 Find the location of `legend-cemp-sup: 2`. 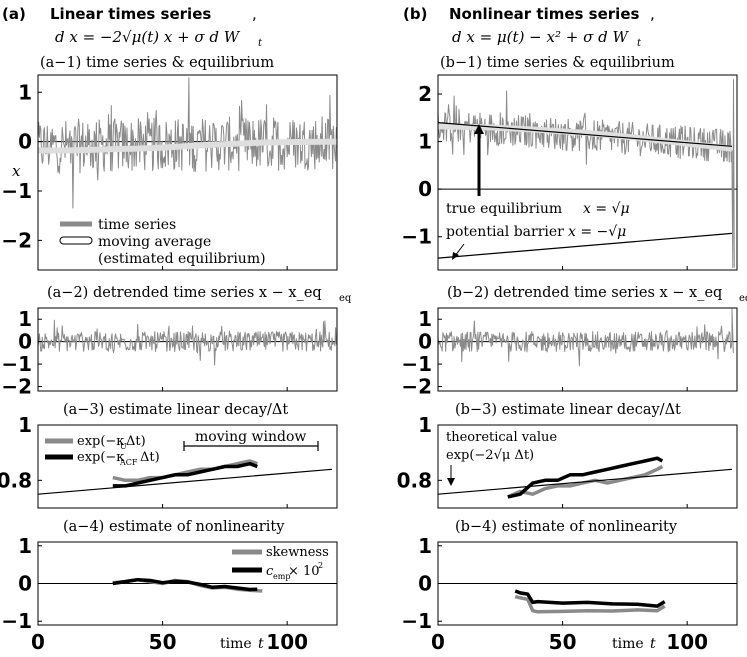

legend-cemp-sup: 2 is located at coordinates (320, 565).